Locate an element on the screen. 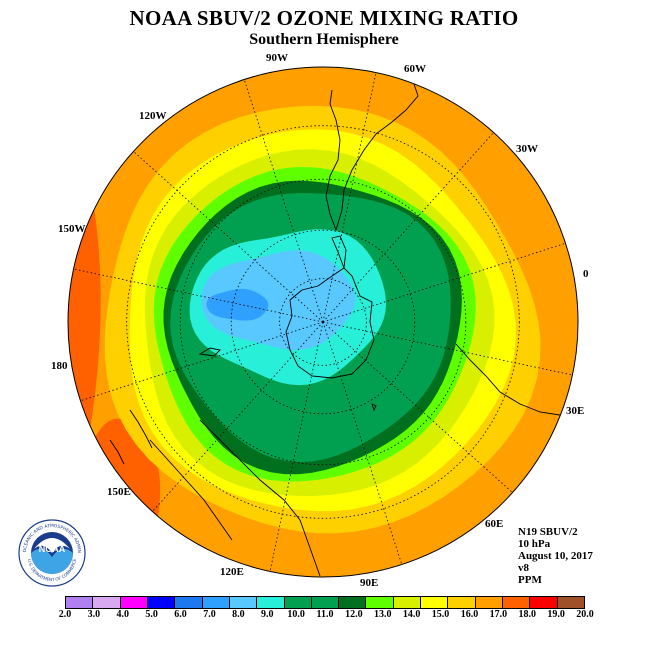 The image size is (648, 648). level-label: 10 hPa is located at coordinates (534, 544).